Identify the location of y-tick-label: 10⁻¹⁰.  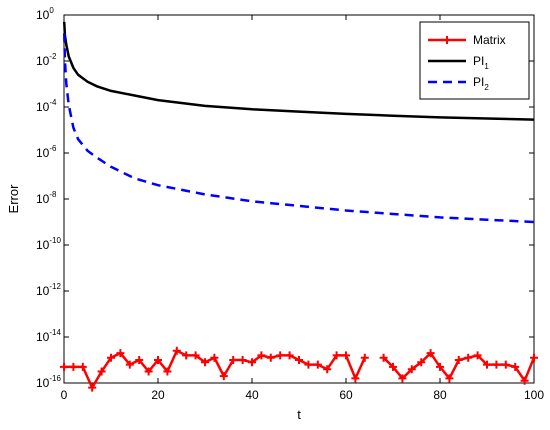
(48, 244).